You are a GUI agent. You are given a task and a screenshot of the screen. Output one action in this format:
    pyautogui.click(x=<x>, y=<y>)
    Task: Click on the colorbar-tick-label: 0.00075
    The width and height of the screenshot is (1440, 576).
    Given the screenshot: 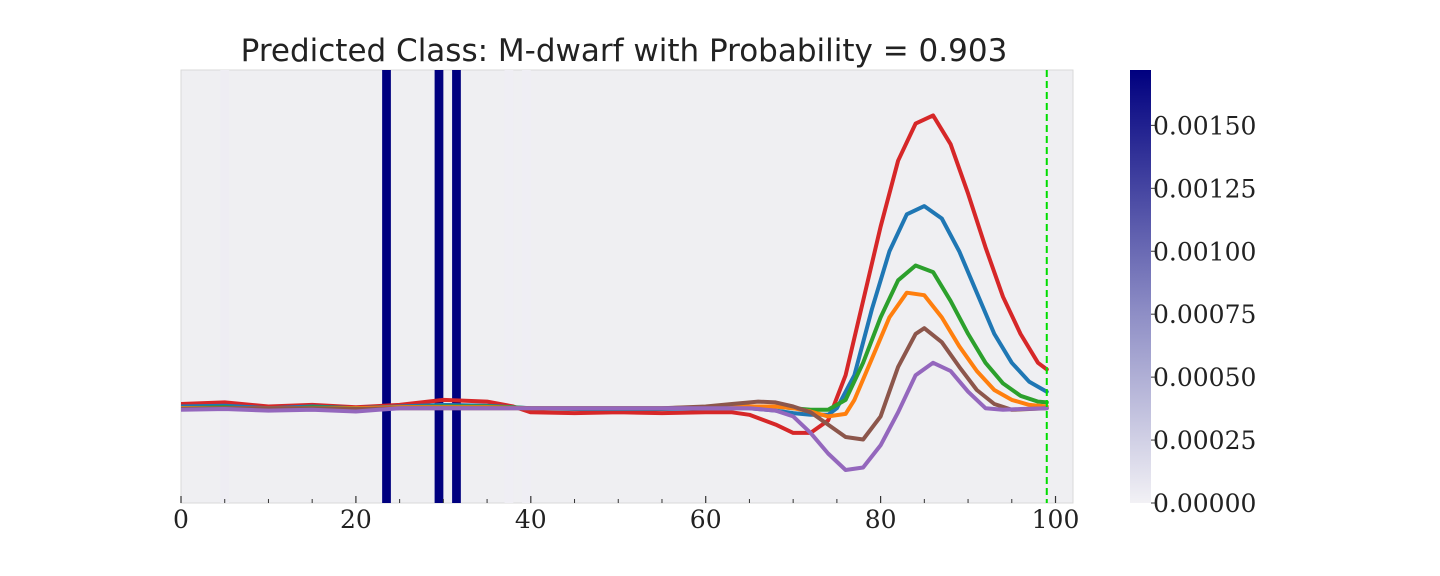 What is the action you would take?
    pyautogui.click(x=1204, y=314)
    